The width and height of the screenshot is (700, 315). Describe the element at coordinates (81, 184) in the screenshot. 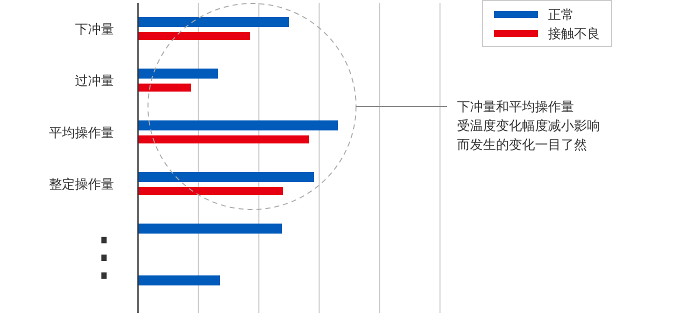

I see `y-tick-label: 整定操作量` at that location.